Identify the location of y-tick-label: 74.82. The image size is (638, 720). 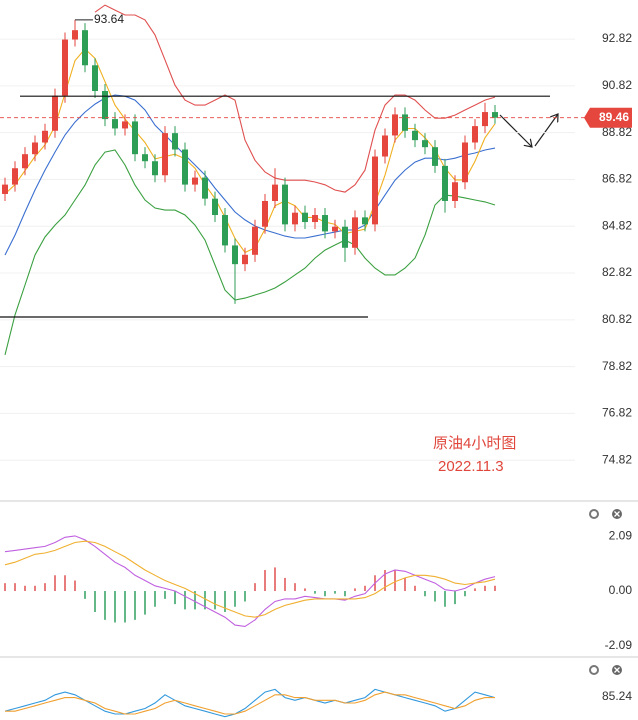
(617, 459).